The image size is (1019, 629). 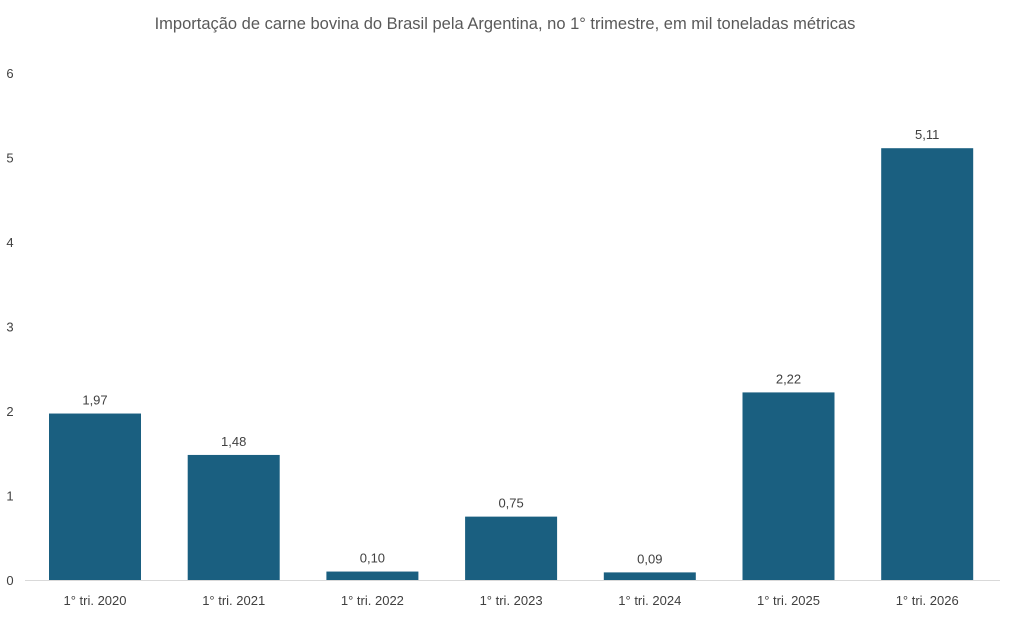 What do you see at coordinates (649, 600) in the screenshot?
I see `x-tick-label: 1° tri. 2024` at bounding box center [649, 600].